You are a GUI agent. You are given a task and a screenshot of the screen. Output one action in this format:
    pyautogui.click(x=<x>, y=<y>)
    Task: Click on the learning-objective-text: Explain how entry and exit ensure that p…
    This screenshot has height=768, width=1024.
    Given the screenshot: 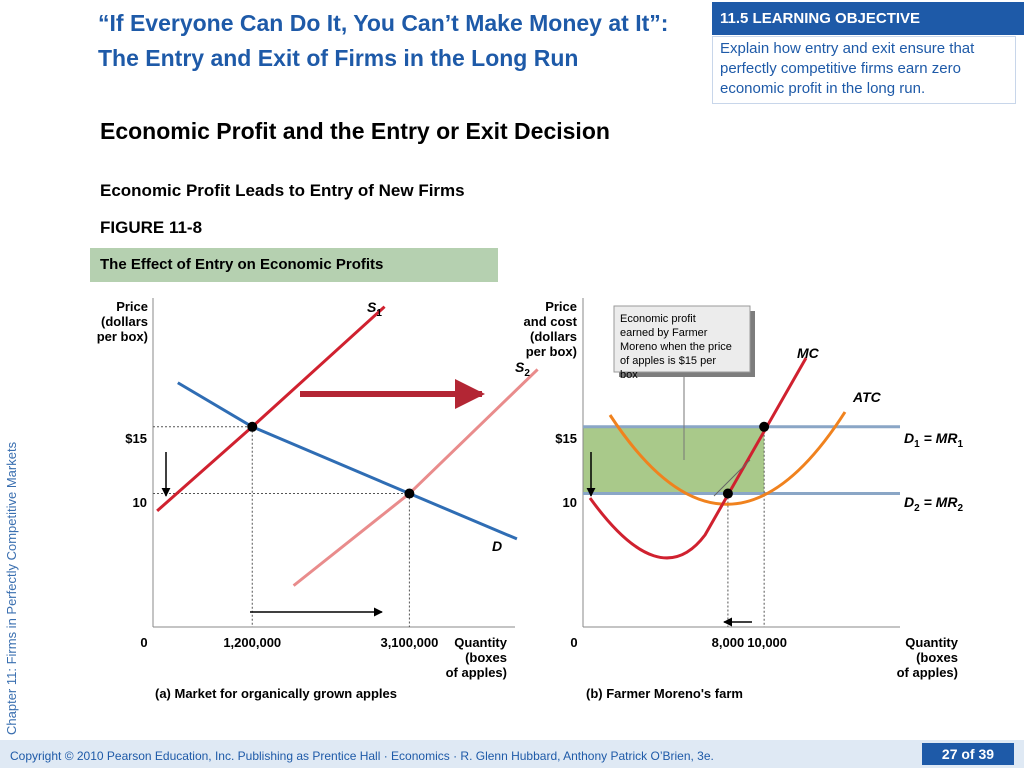 What is the action you would take?
    pyautogui.click(x=864, y=70)
    